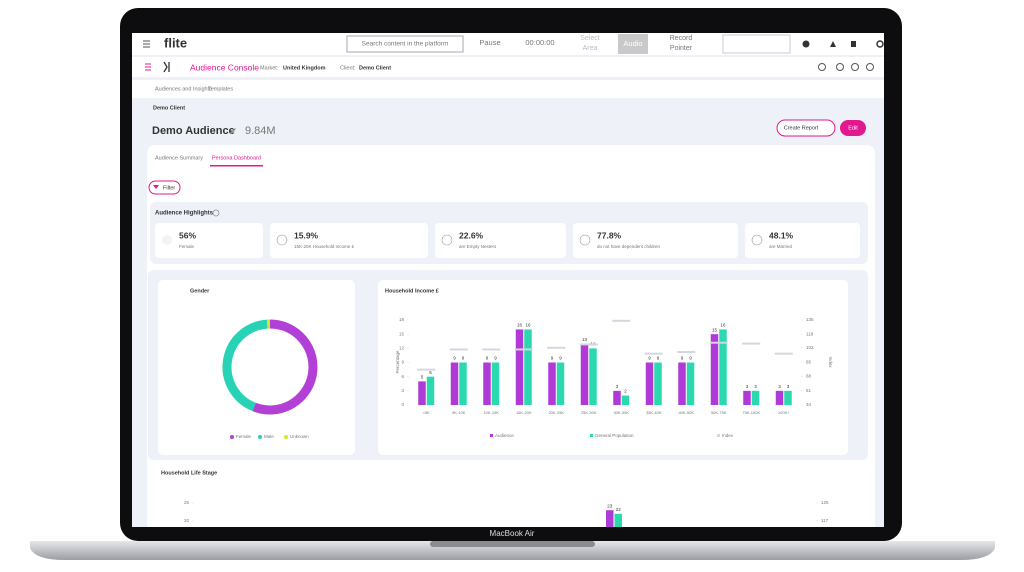  Describe the element at coordinates (478, 246) in the screenshot. I see `highlight-label: are Empty Nesters` at that location.